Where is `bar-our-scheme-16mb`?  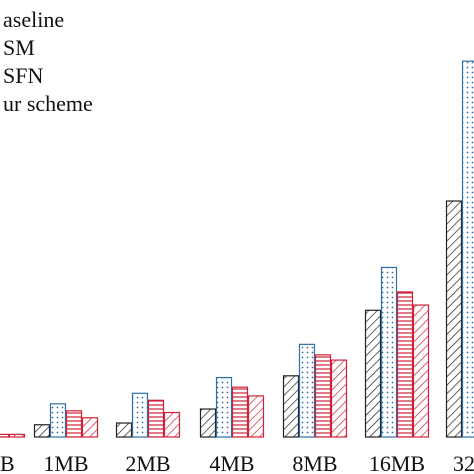
bar-our-scheme-16mb is located at coordinates (421, 371).